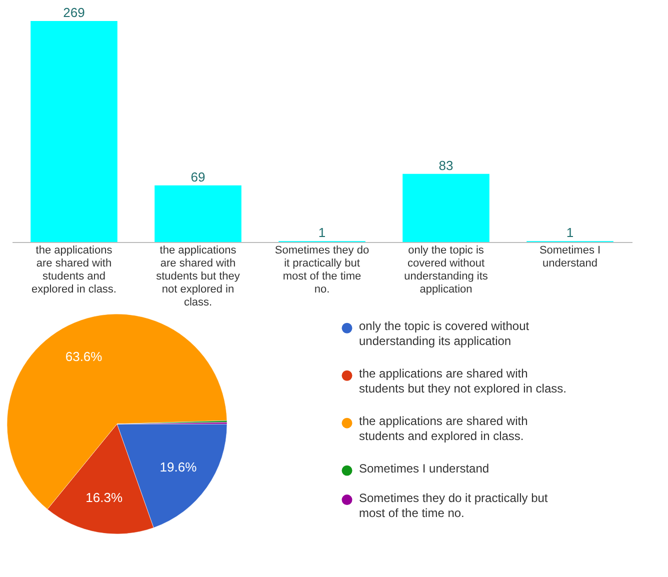 This screenshot has width=668, height=577. What do you see at coordinates (104, 497) in the screenshot?
I see `data-label: 16.3%` at bounding box center [104, 497].